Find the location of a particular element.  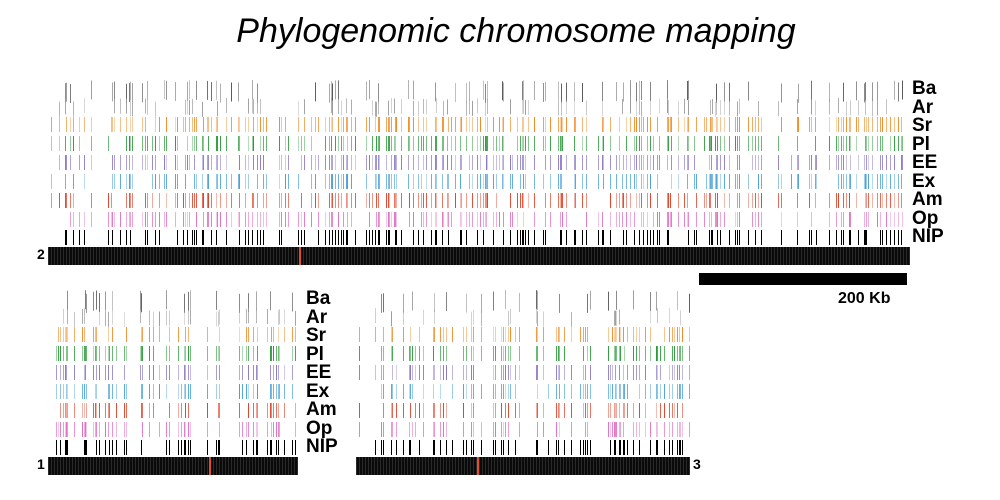

figure-title: Phylogenomic chromosome mapping is located at coordinates (516, 31).